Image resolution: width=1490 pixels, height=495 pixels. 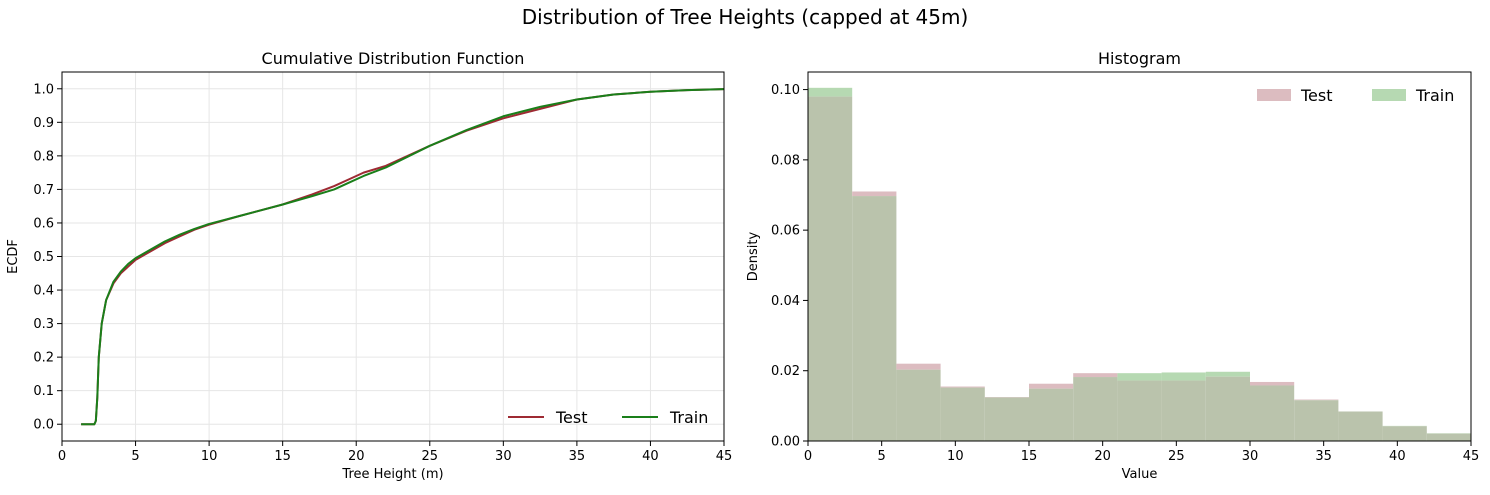 What do you see at coordinates (43, 223) in the screenshot?
I see `y-tick-label: 0.6` at bounding box center [43, 223].